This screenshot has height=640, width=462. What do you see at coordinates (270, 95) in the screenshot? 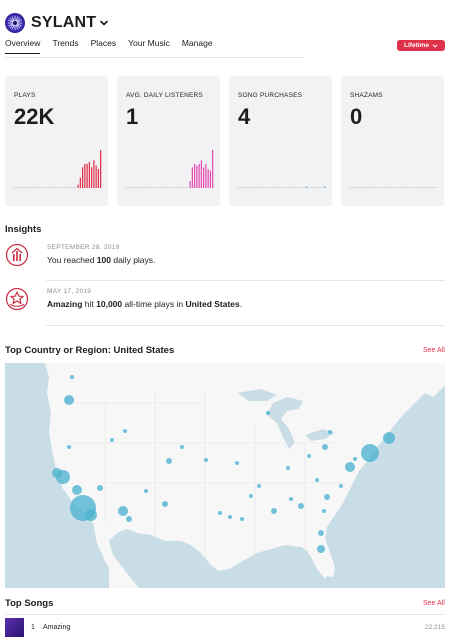
I see `stat-label: SONG PURCHASES` at bounding box center [270, 95].